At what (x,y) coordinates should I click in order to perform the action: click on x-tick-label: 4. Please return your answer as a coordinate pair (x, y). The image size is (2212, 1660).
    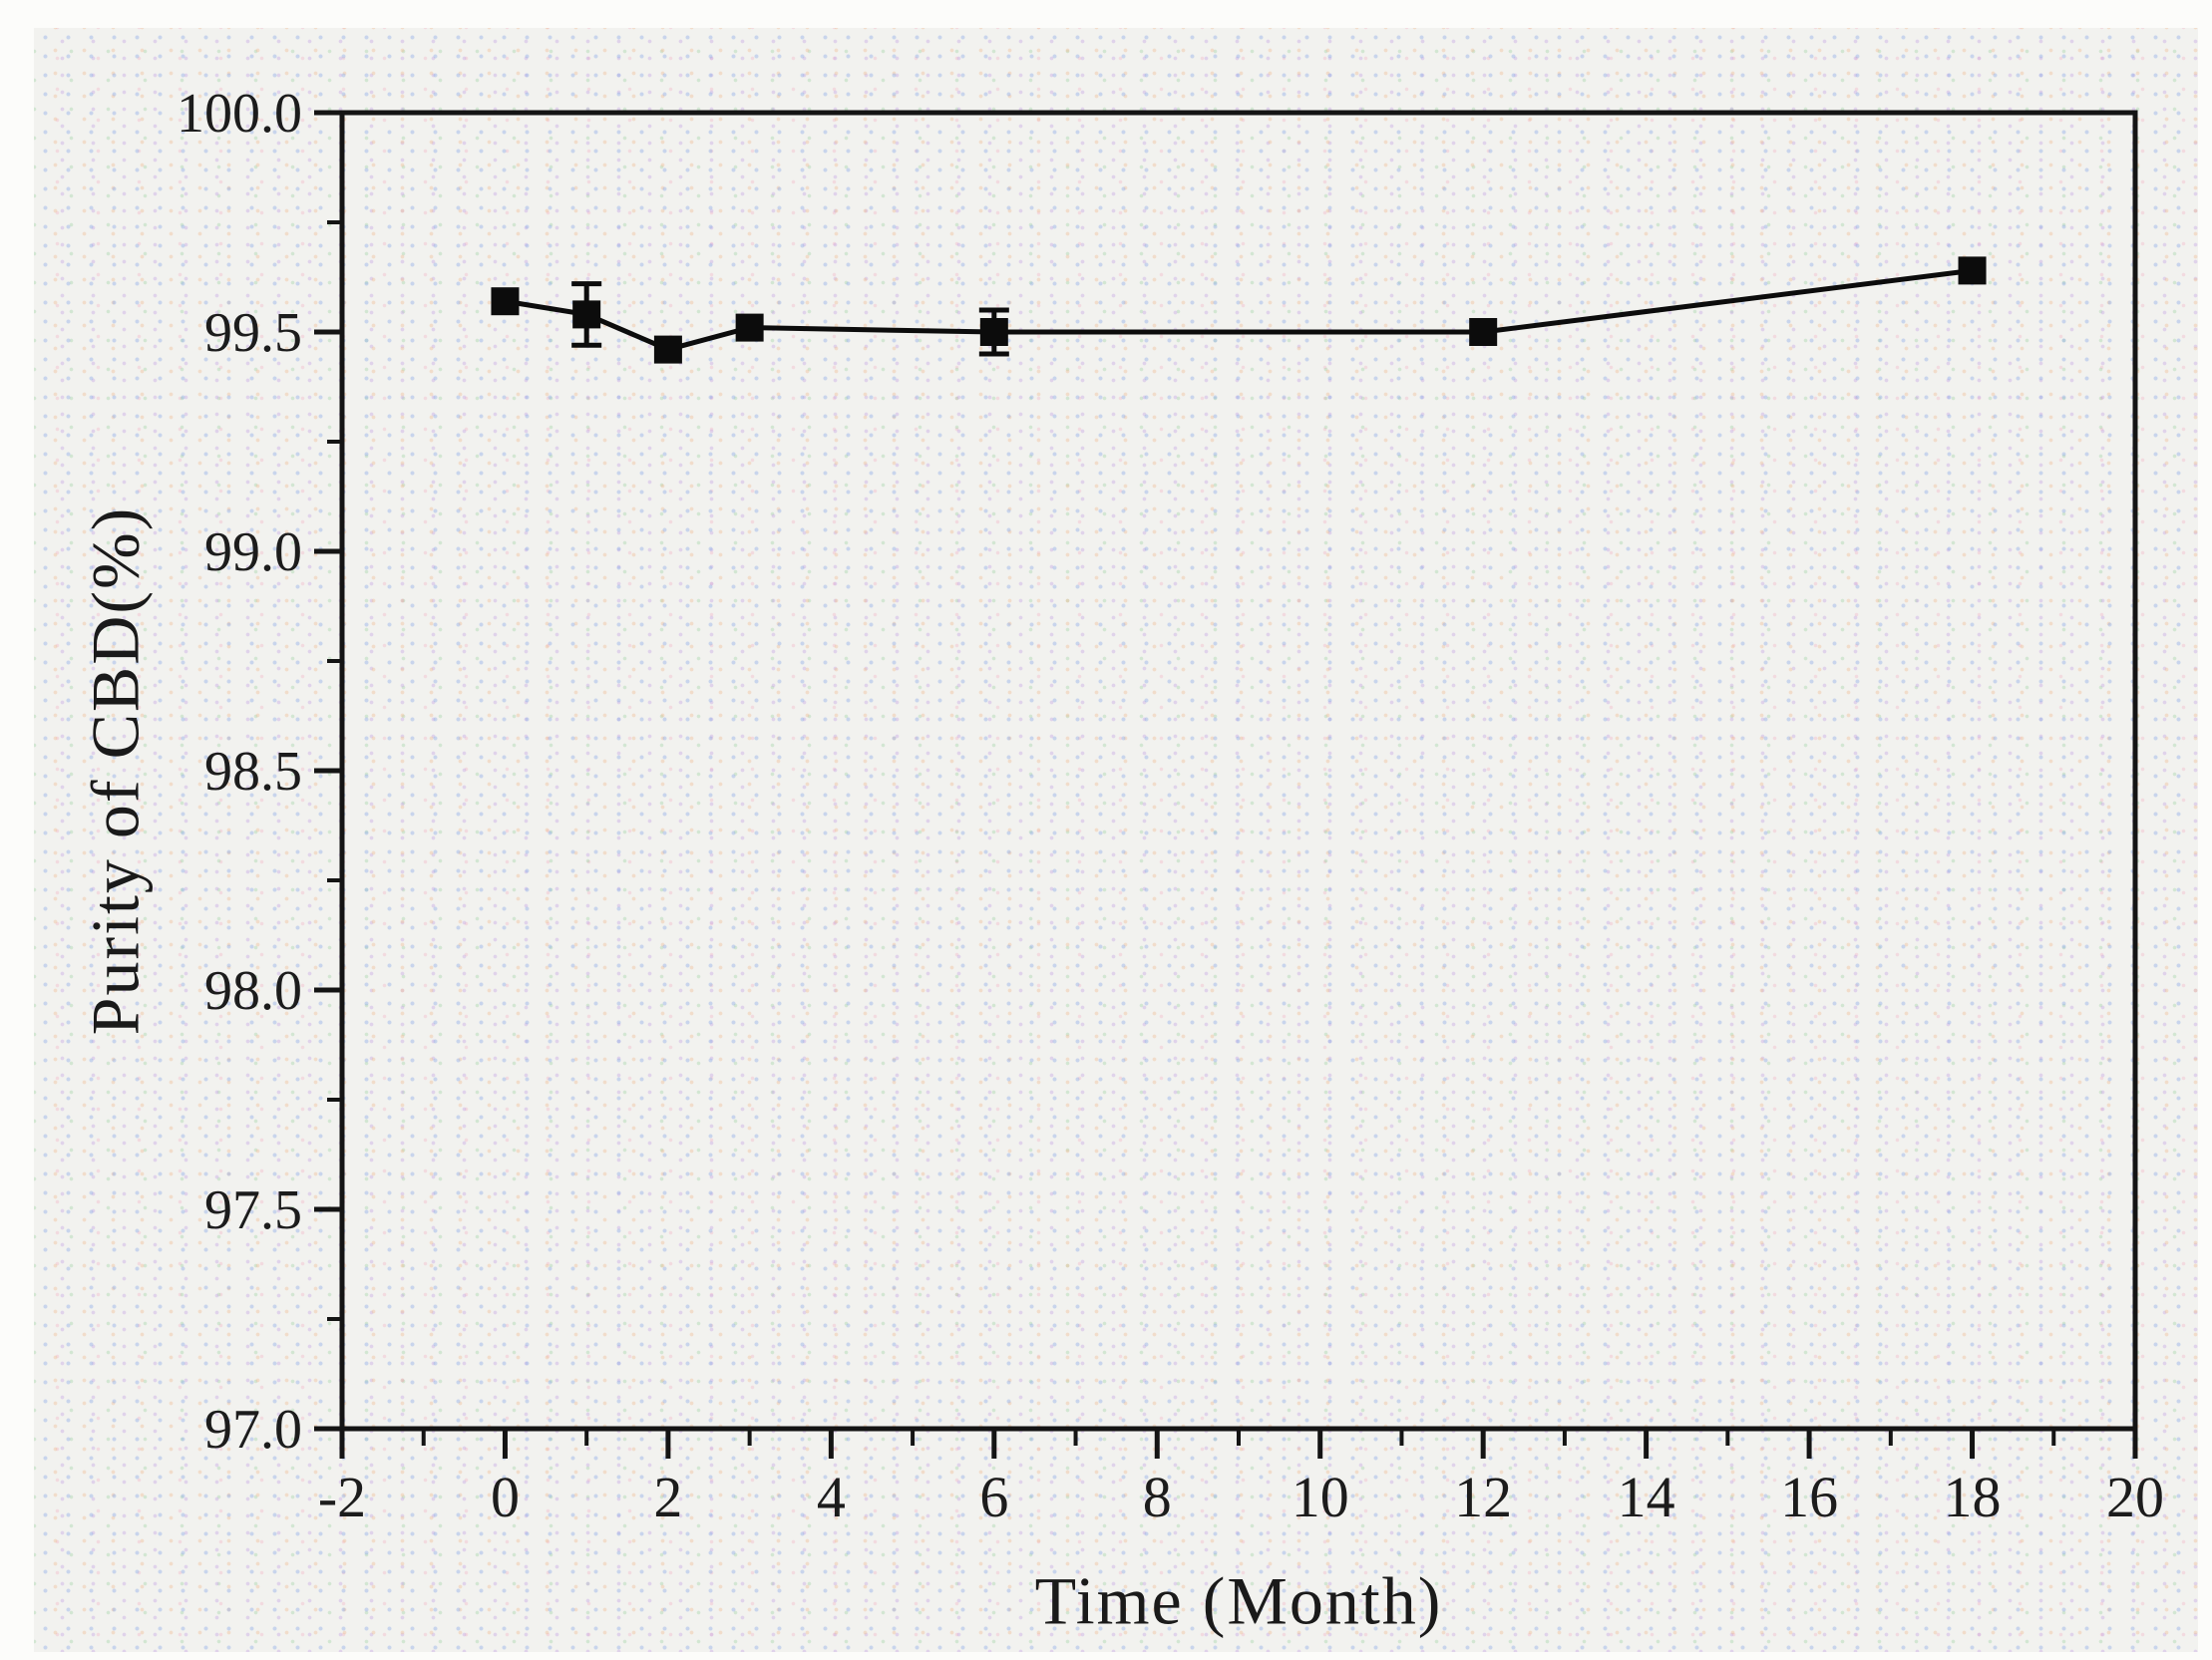
    Looking at the image, I should click on (831, 1497).